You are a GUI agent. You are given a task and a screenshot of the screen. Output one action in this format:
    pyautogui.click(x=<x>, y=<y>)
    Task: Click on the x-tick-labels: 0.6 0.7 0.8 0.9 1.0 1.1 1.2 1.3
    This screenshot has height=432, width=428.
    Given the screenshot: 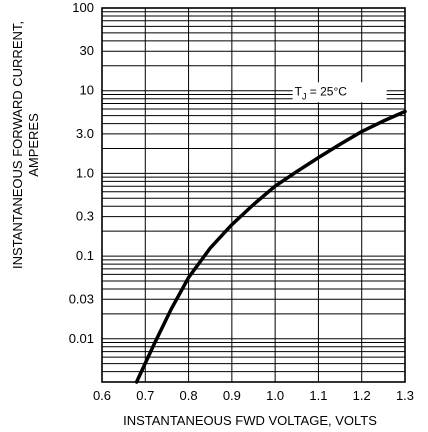 What is the action you would take?
    pyautogui.click(x=253, y=395)
    